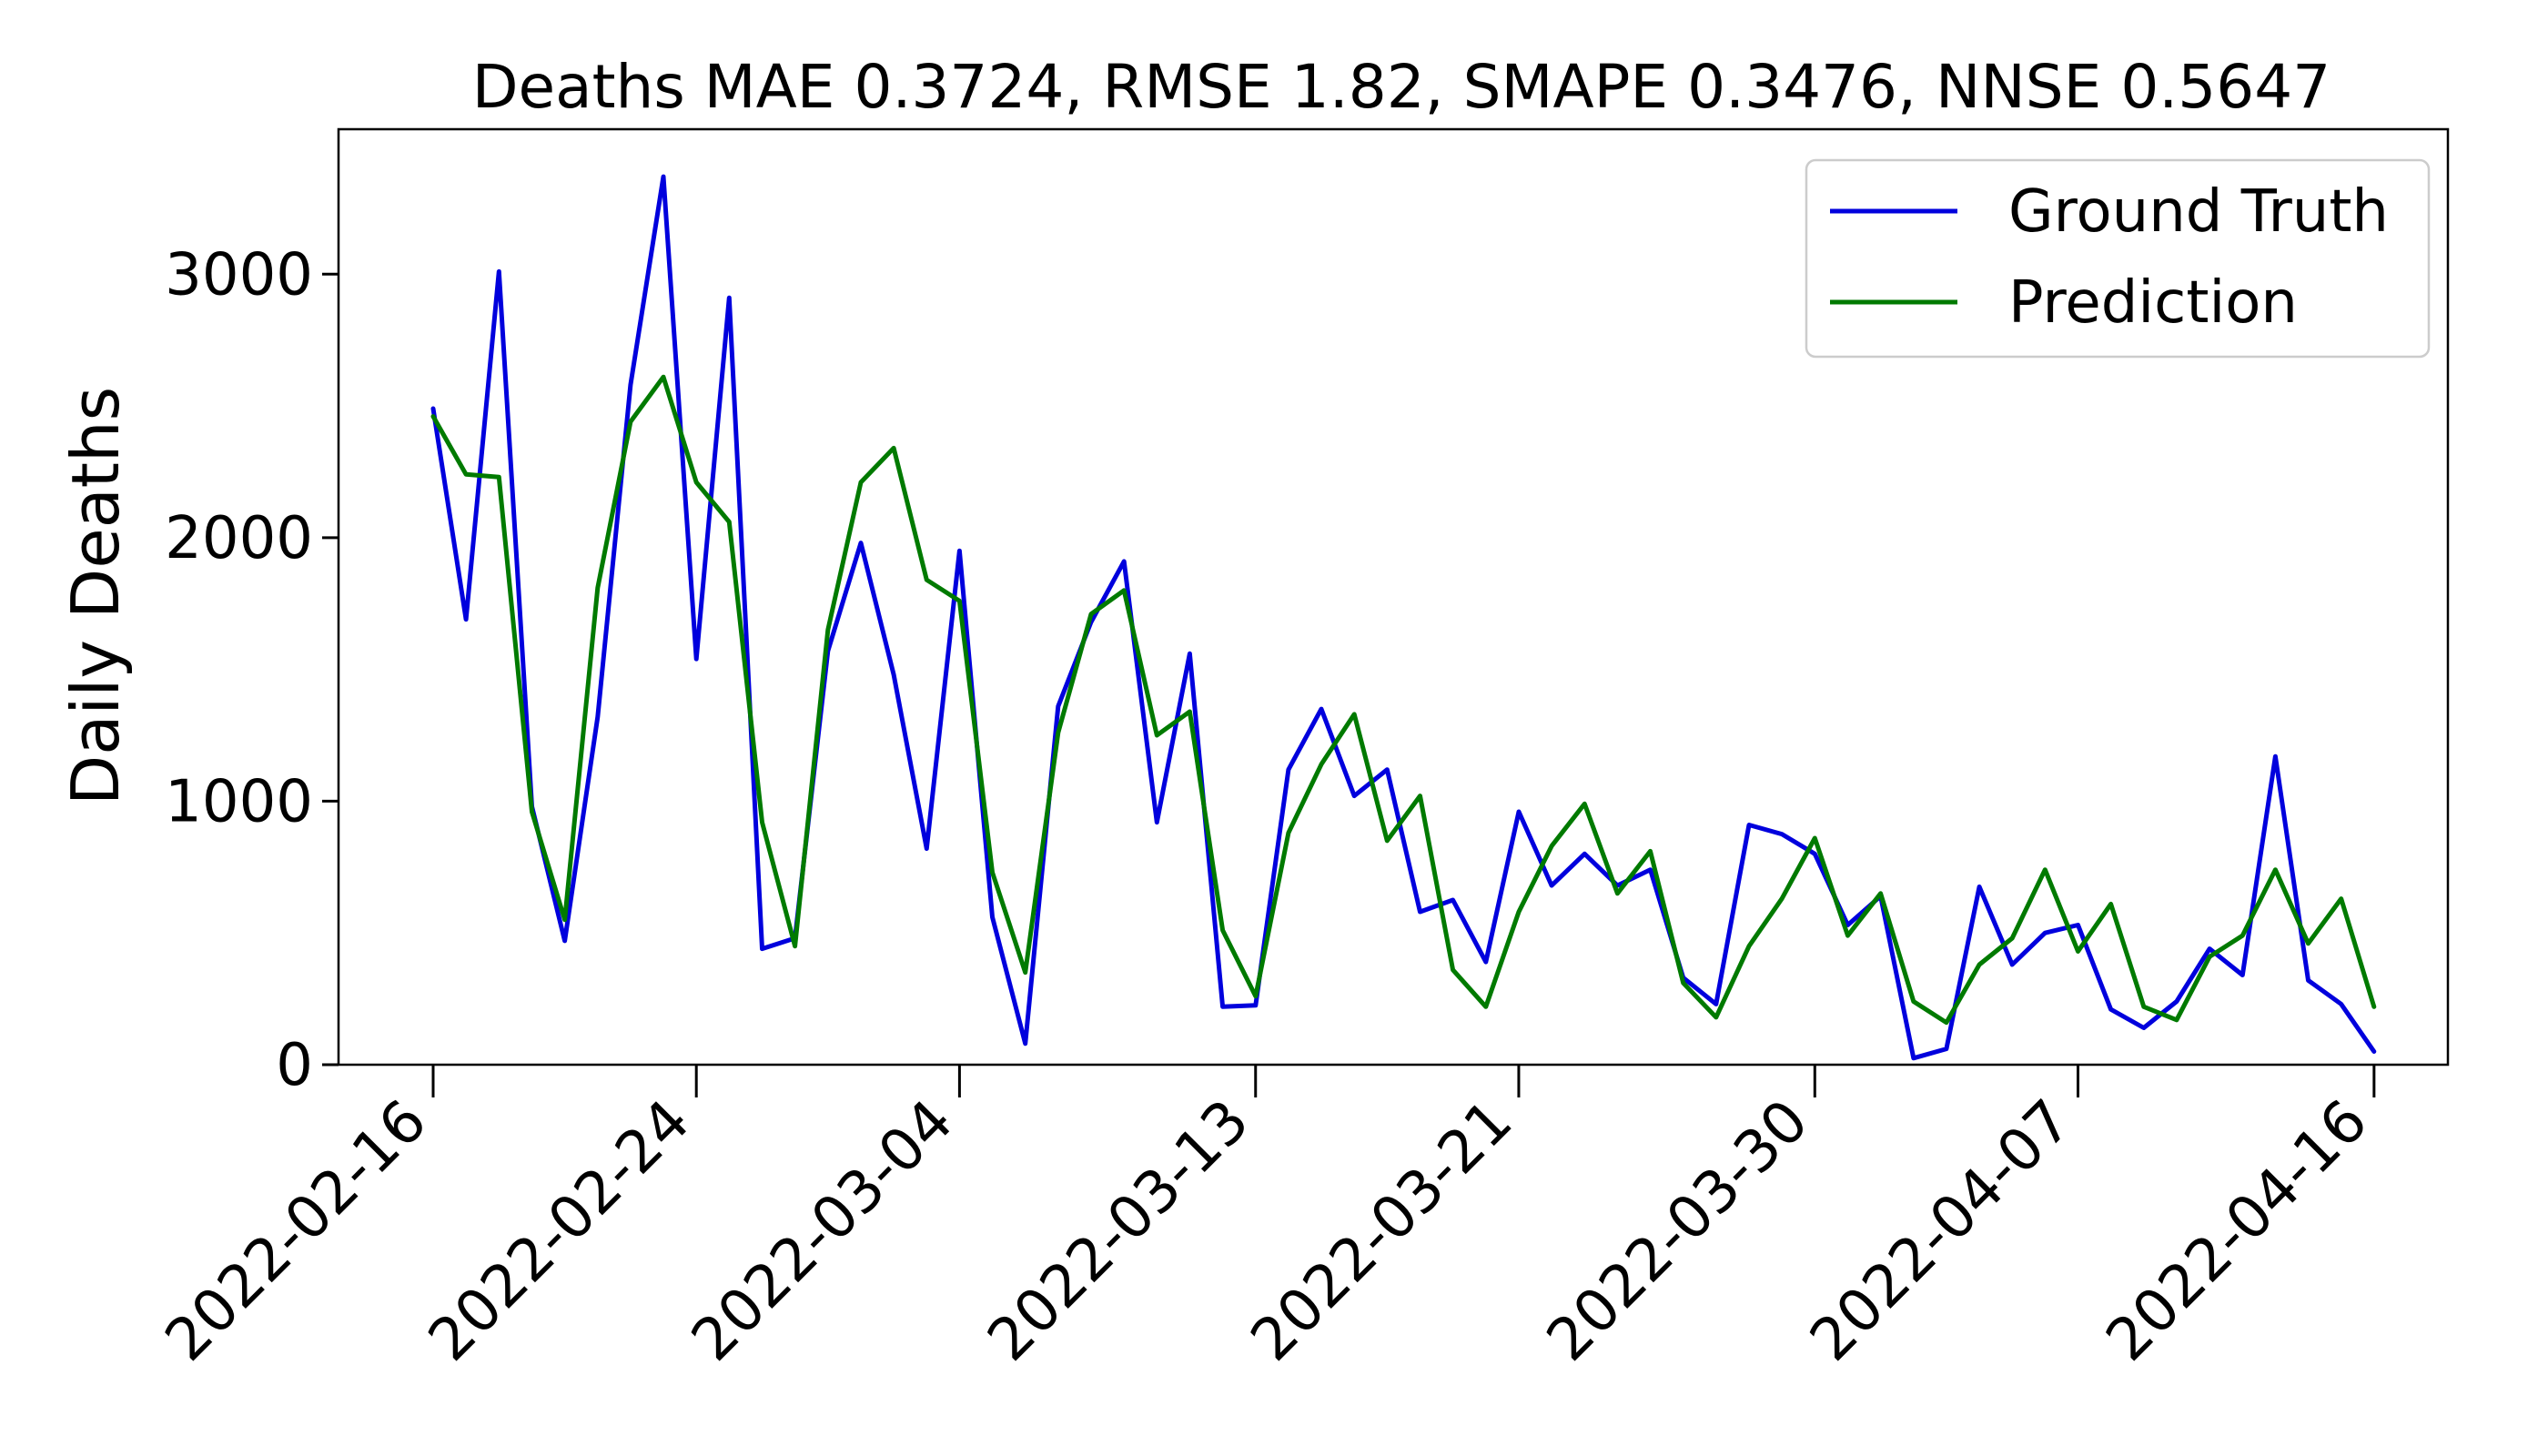  I want to click on x-tick-label: 2022-02-16, so click(296, 1230).